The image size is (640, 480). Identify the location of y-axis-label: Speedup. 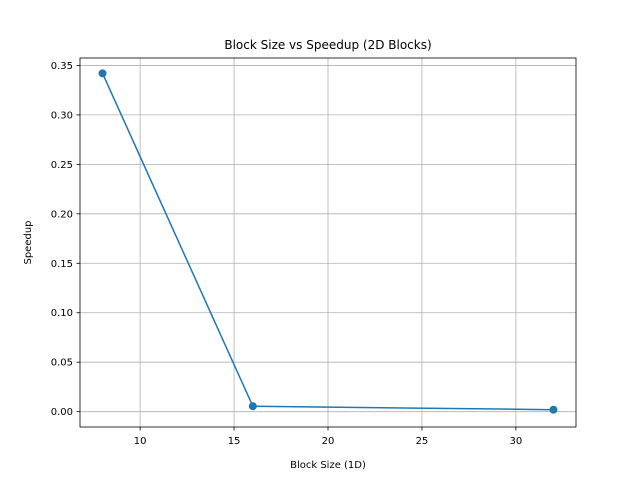
(28, 242).